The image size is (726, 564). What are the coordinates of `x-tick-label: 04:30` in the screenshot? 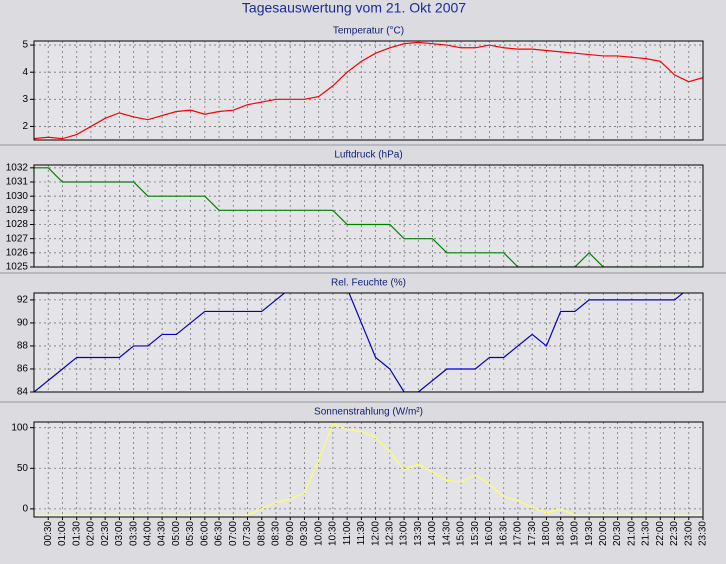 It's located at (162, 533).